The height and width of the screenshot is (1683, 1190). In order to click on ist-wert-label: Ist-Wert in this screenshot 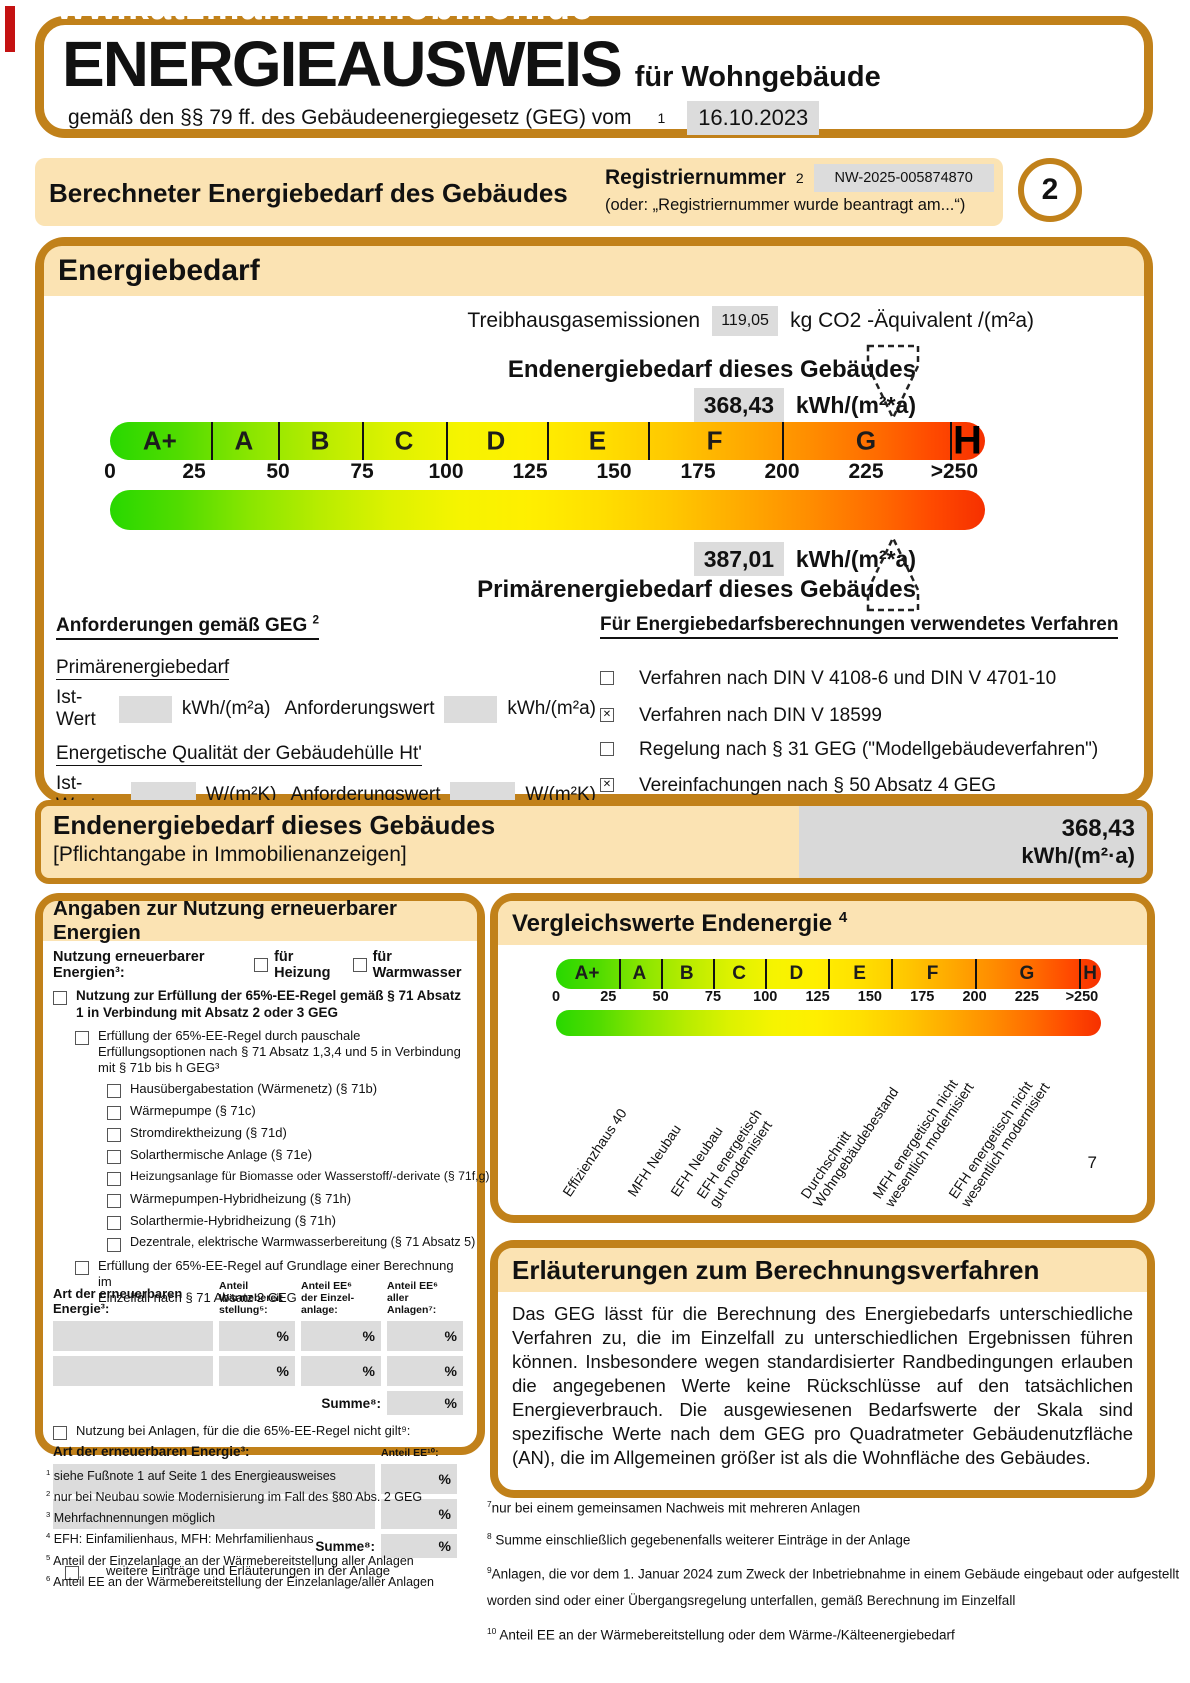, I will do `click(76, 709)`.